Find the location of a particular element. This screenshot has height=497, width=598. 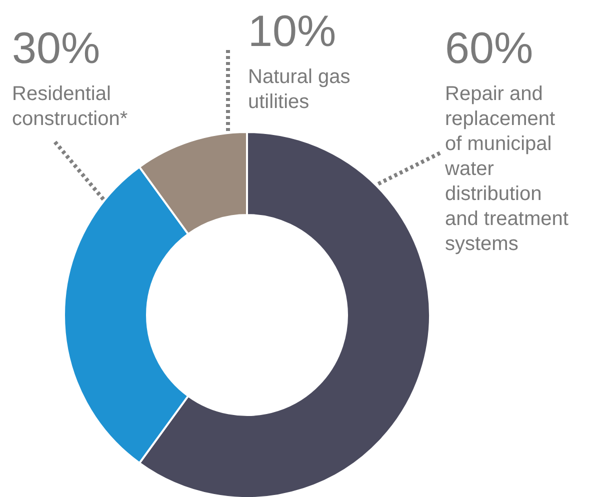

data-label: 10% is located at coordinates (292, 31).